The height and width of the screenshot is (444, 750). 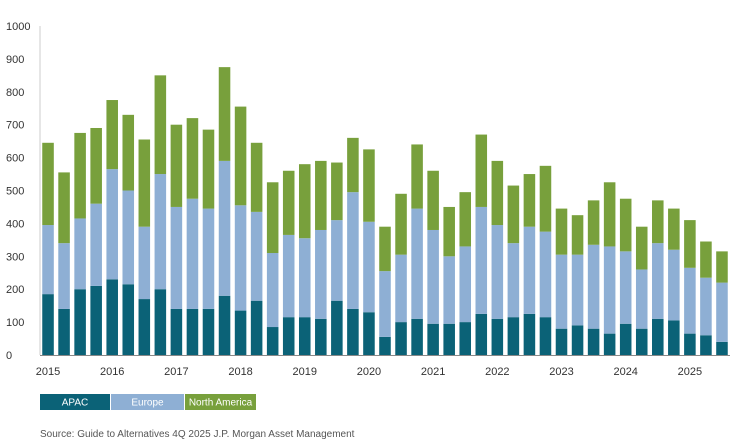 I want to click on bar-stack-2015-q3, so click(x=80, y=243).